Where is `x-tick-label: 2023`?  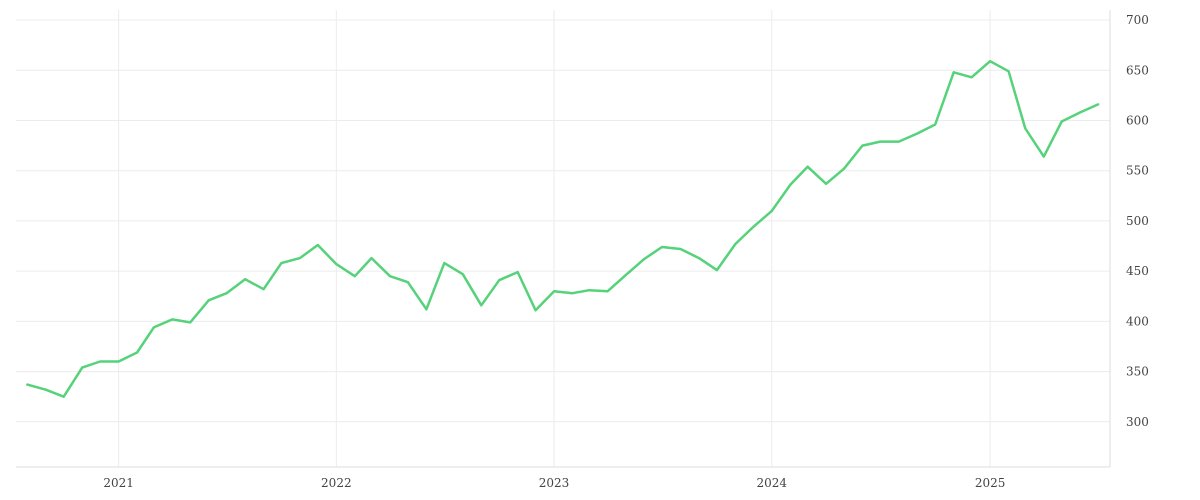 x-tick-label: 2023 is located at coordinates (554, 483).